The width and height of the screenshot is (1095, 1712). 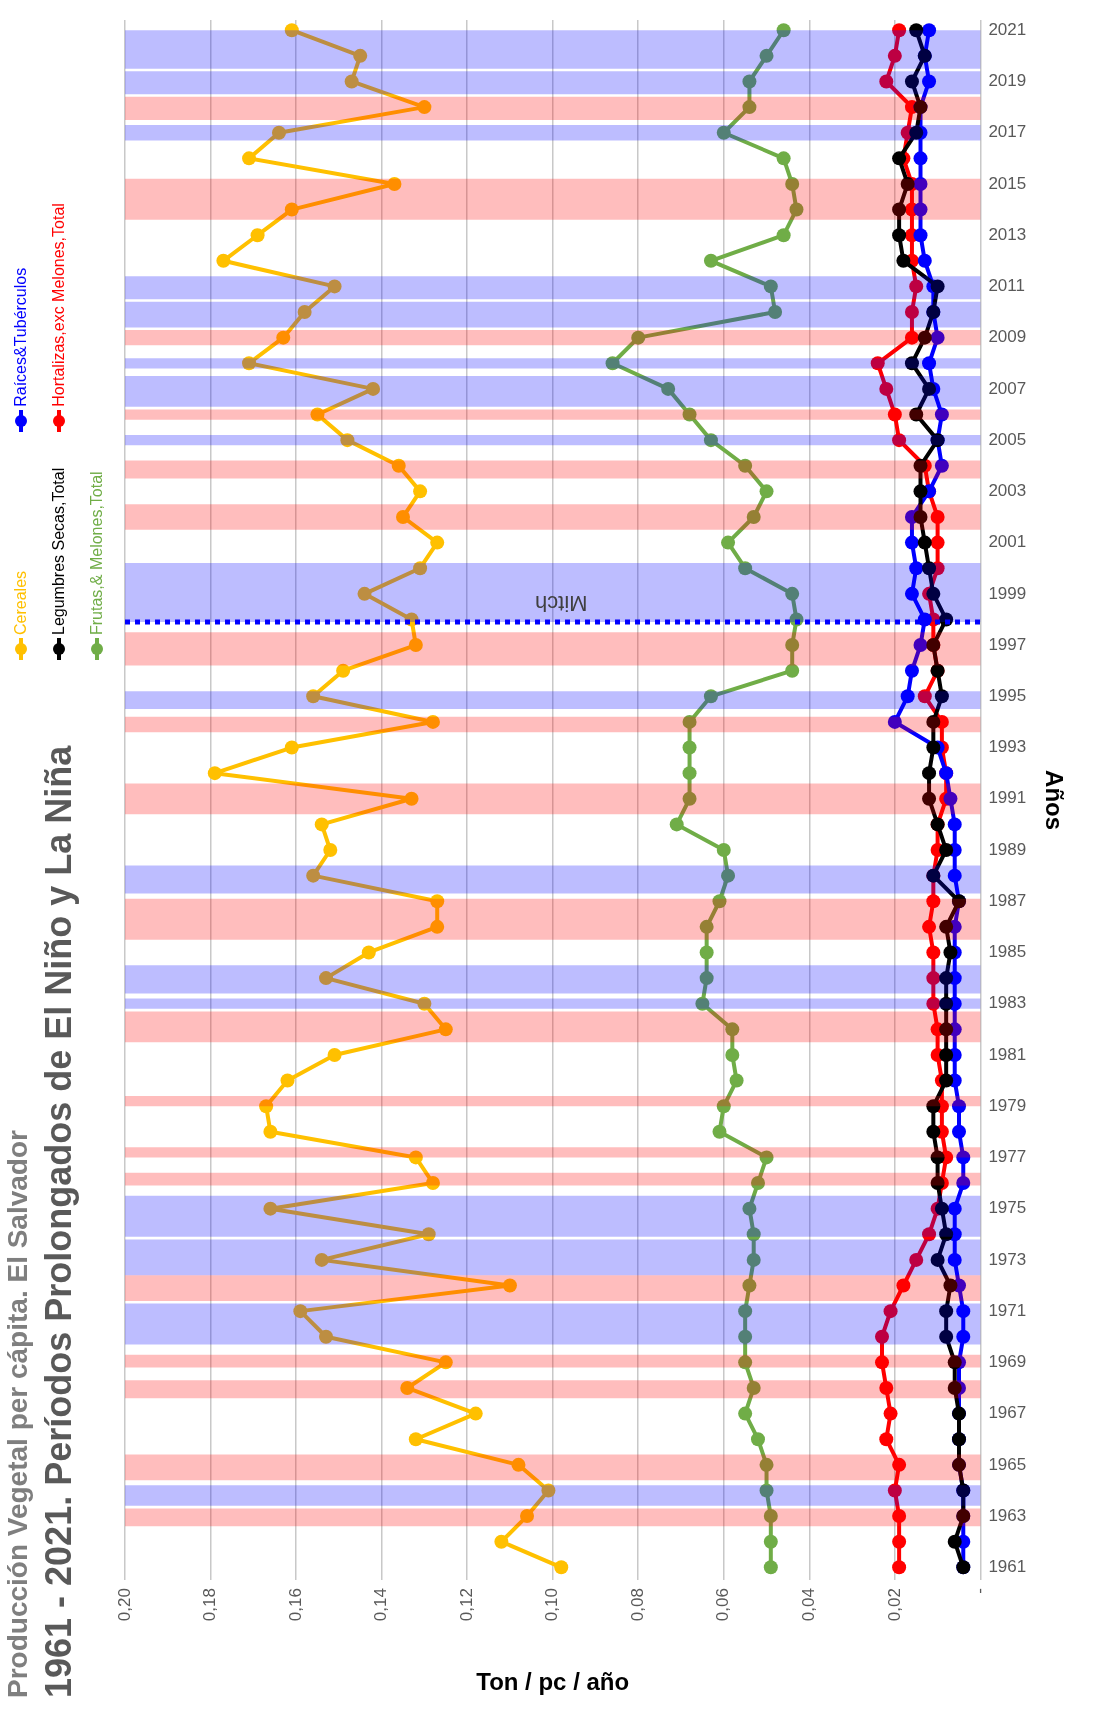 What do you see at coordinates (1007, 542) in the screenshot?
I see `y-tick-label: 2001` at bounding box center [1007, 542].